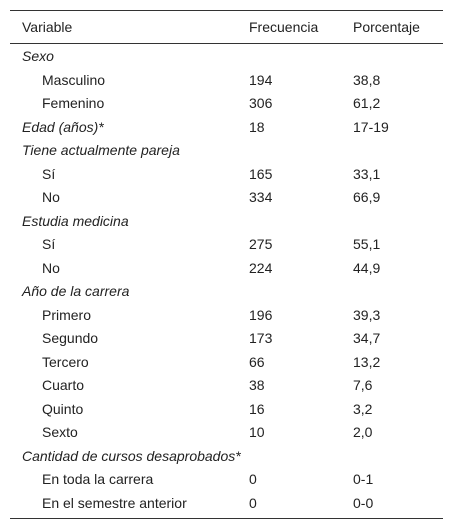 This screenshot has width=455, height=530. I want to click on section-label: Año de la carrera, so click(76, 291).